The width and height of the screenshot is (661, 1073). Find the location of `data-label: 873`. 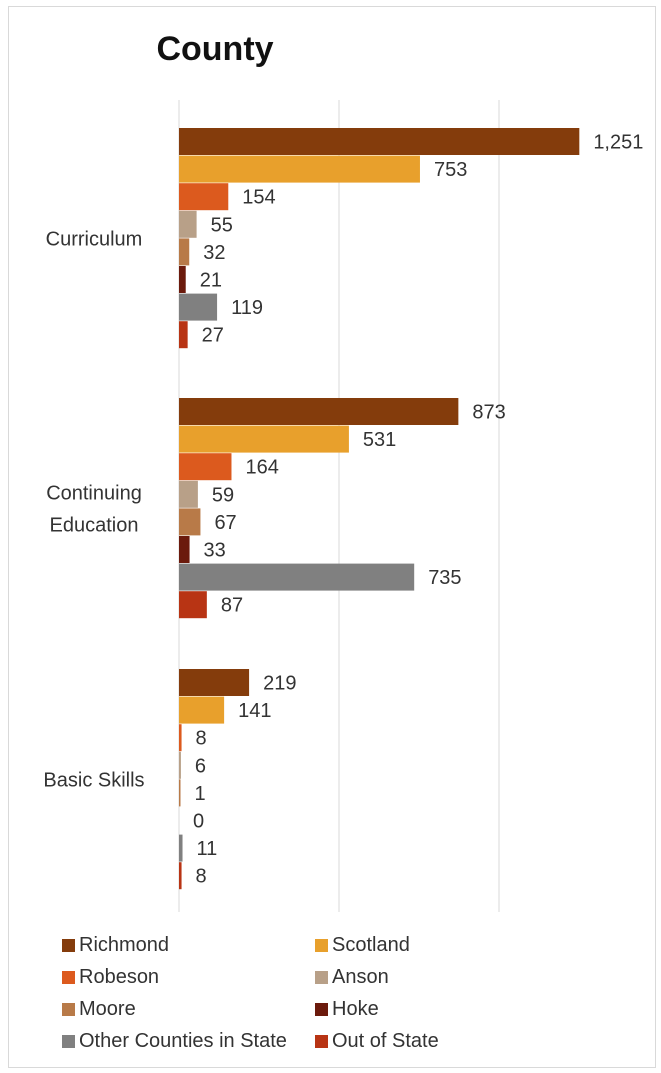

data-label: 873 is located at coordinates (488, 413).